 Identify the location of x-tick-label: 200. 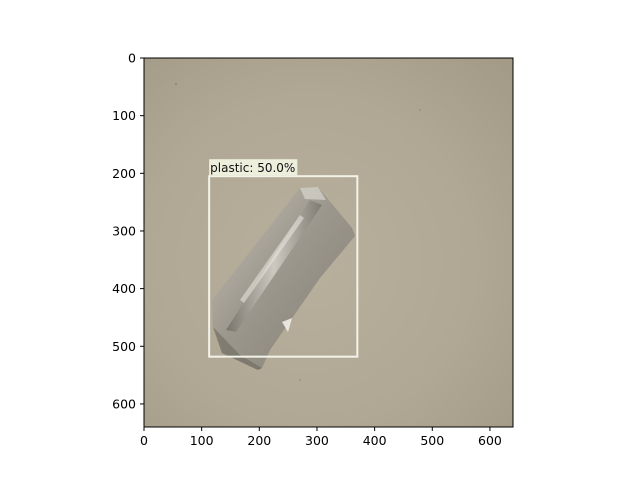
(259, 440).